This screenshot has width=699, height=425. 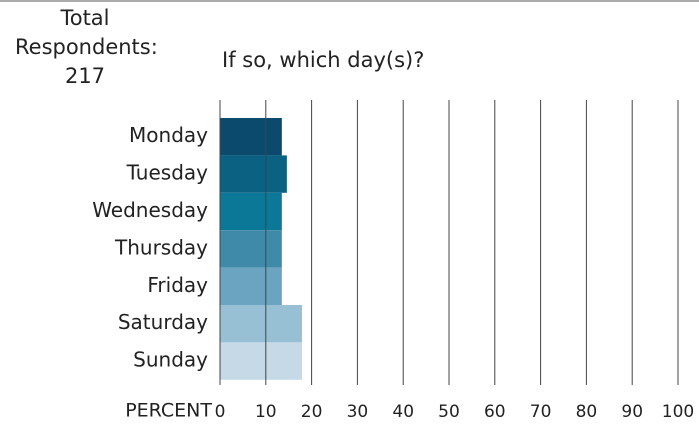 I want to click on x-tick-label: 80, so click(x=587, y=412).